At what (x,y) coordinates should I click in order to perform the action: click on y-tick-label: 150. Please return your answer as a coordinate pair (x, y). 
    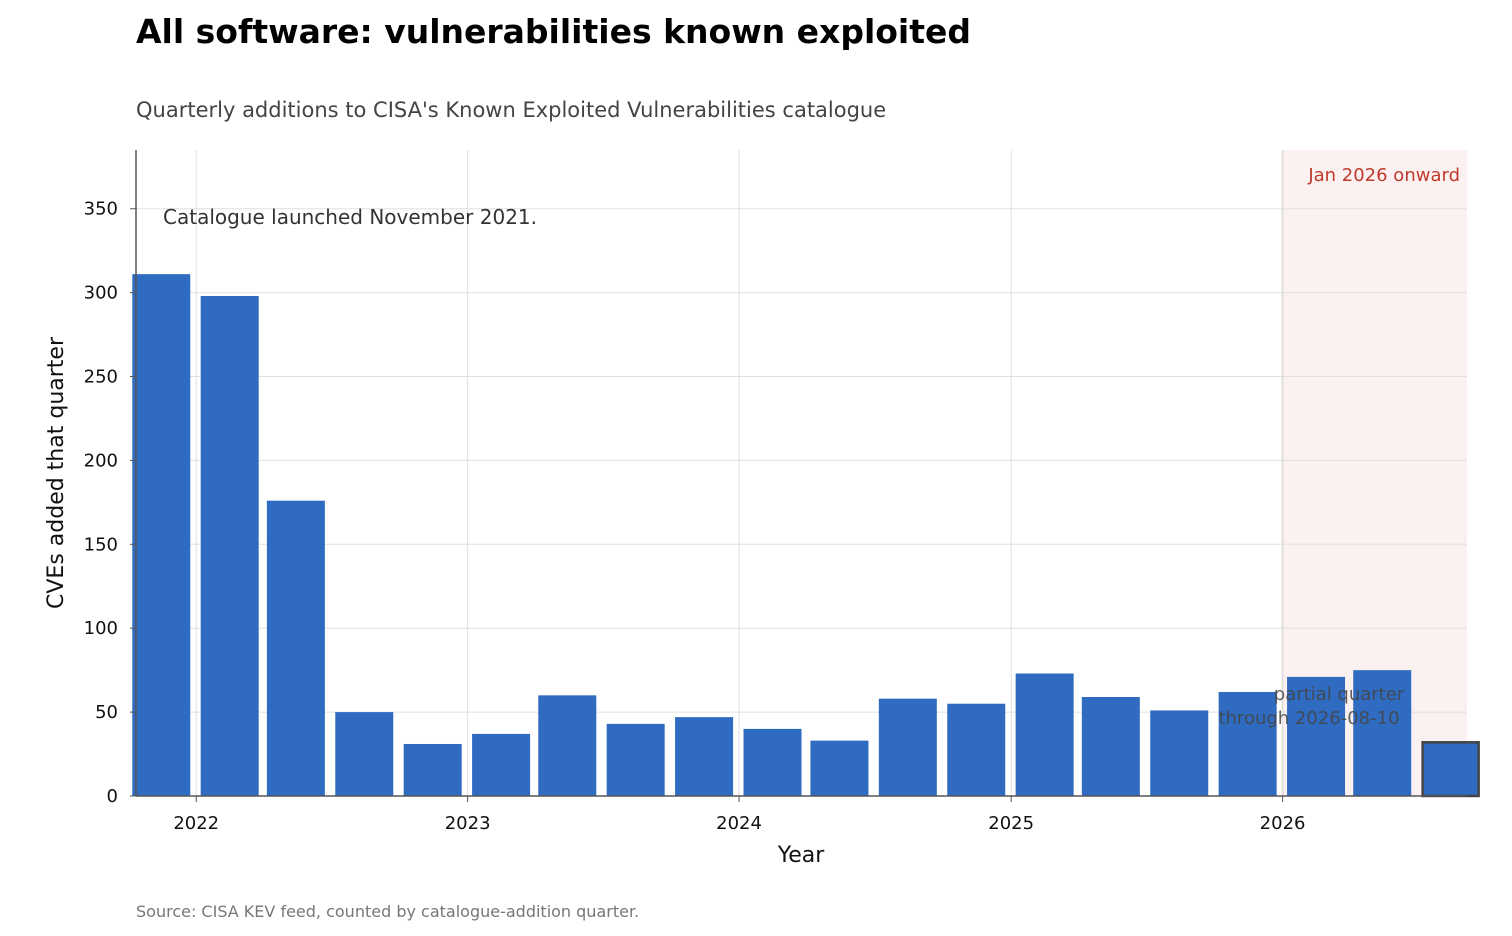
    Looking at the image, I should click on (101, 544).